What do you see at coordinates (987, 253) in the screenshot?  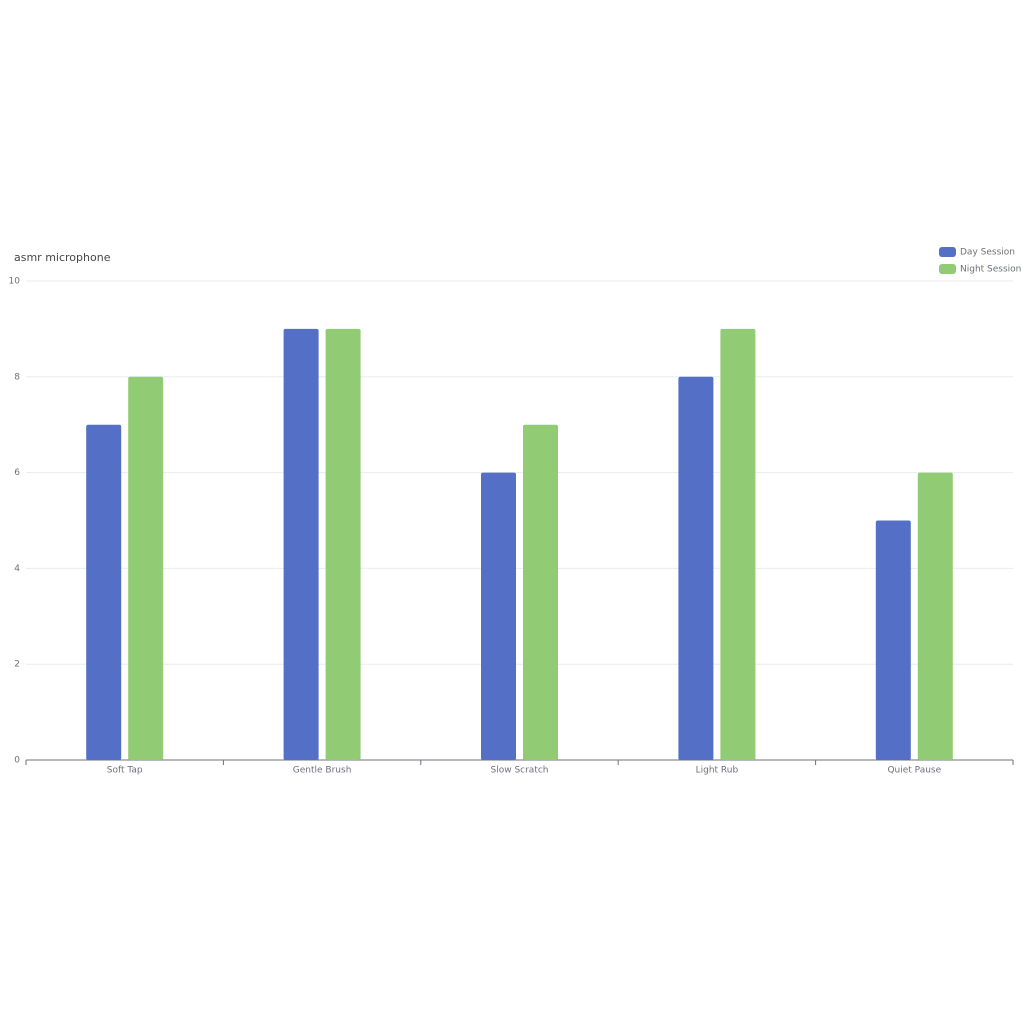 I see `legend-label: Day Session` at bounding box center [987, 253].